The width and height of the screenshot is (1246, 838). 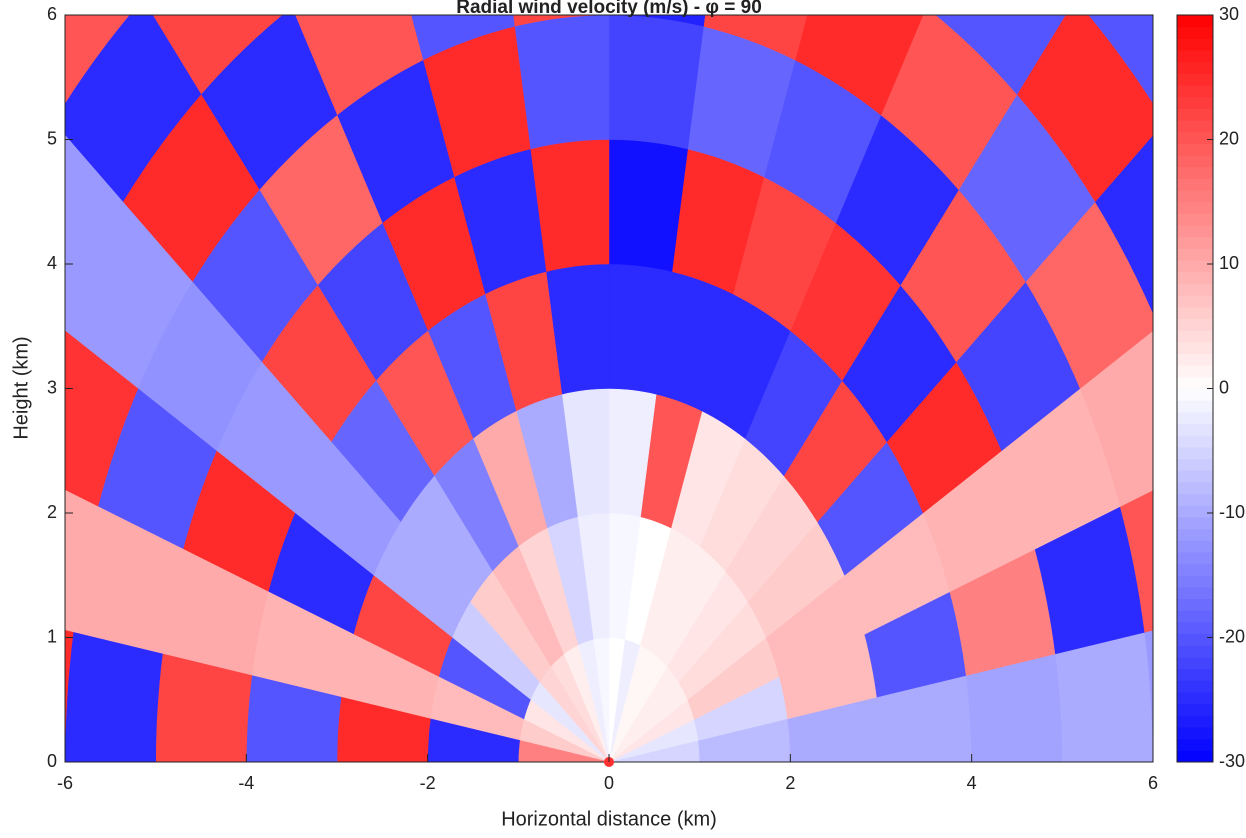 I want to click on y-axis-label: Height (km), so click(x=21, y=387).